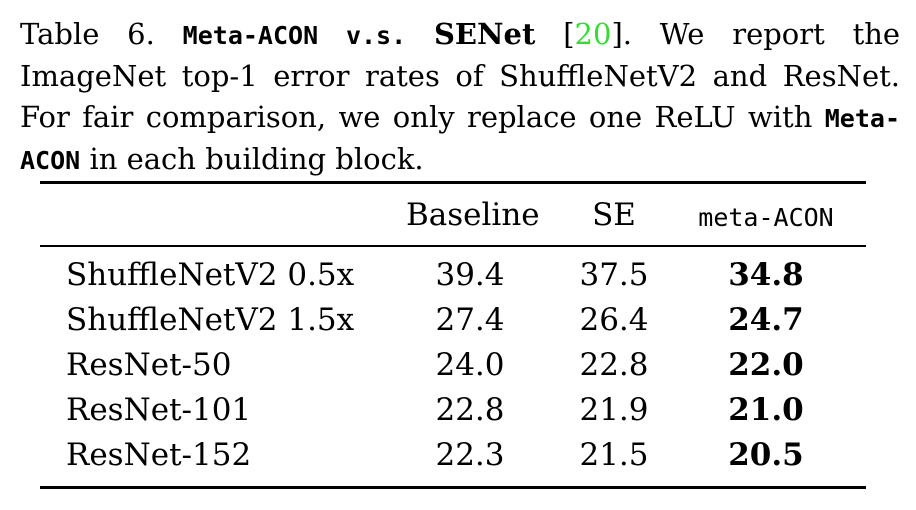 This screenshot has height=510, width=916. What do you see at coordinates (470, 410) in the screenshot?
I see `row-baseline: 22.8` at bounding box center [470, 410].